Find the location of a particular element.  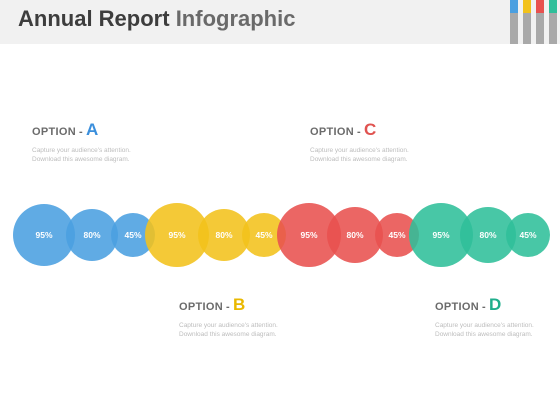

circle-label-c-1: 95% is located at coordinates (308, 235).